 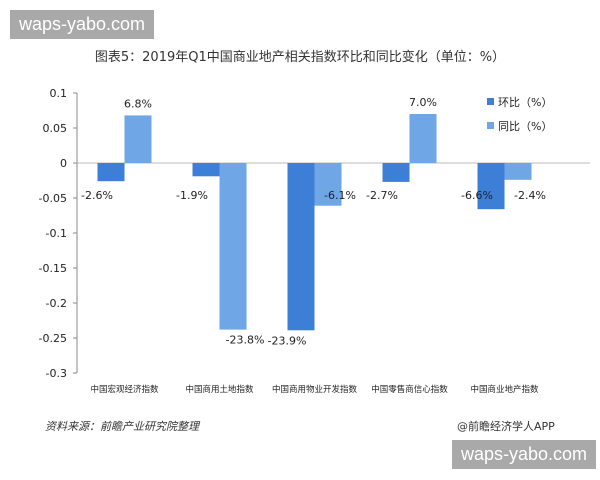 I want to click on x-tick-label: 中国商业地产指数, so click(x=504, y=389).